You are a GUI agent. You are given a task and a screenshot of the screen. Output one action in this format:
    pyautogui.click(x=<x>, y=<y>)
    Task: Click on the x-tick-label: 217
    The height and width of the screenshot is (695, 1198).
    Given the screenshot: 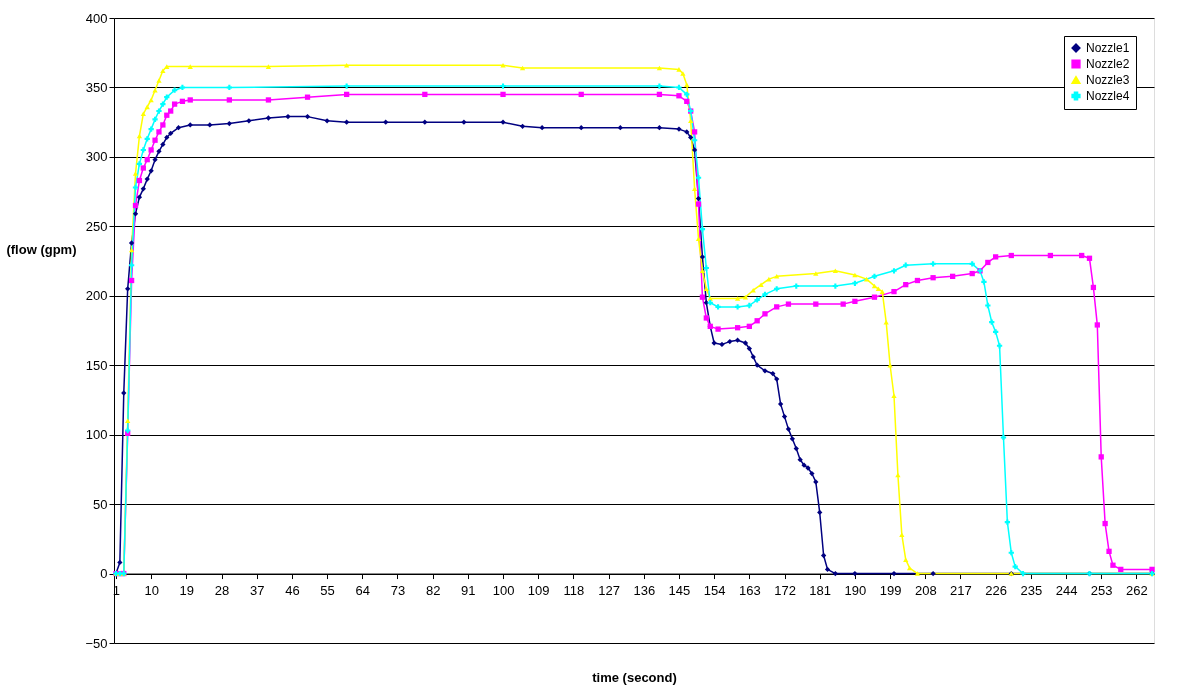 What is the action you would take?
    pyautogui.click(x=961, y=591)
    